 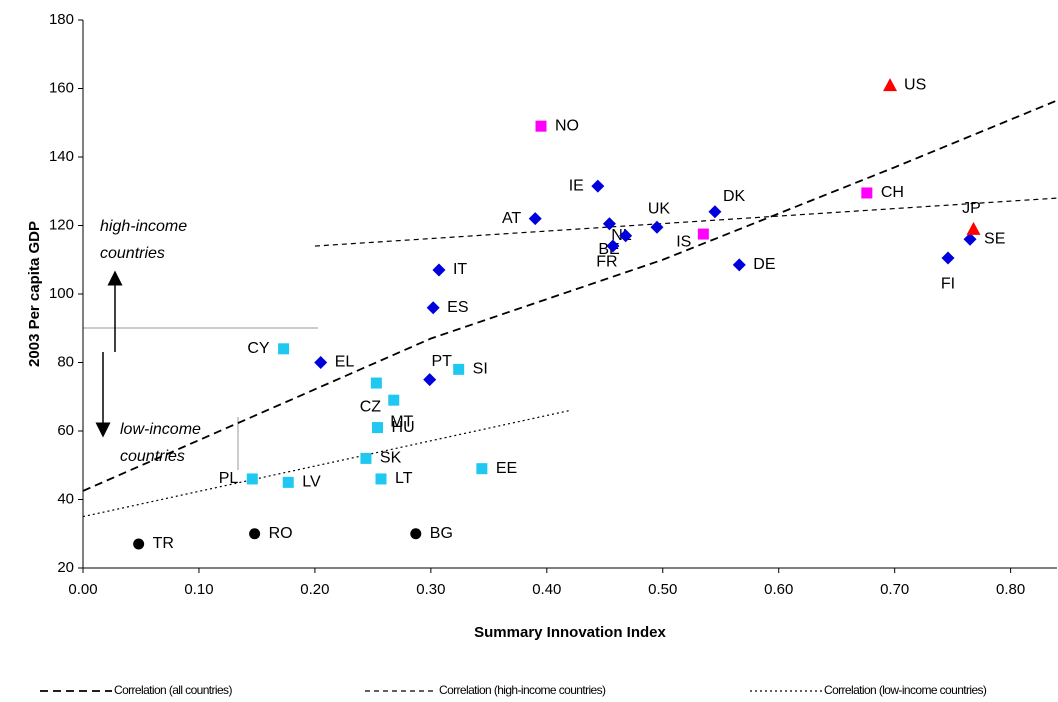 I want to click on point-label: IT, so click(x=460, y=269).